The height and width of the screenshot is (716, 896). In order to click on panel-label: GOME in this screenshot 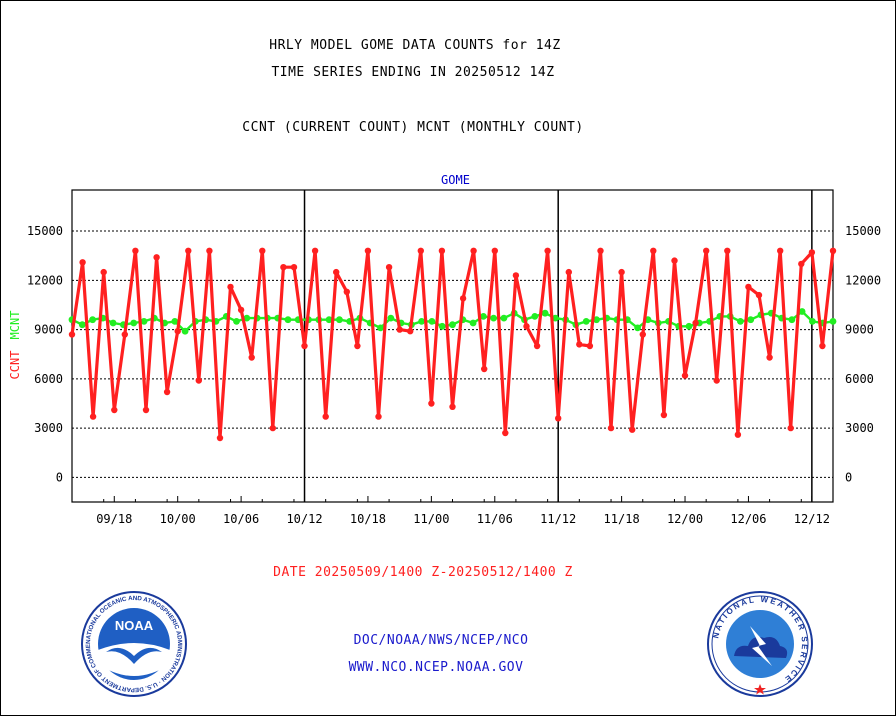, I will do `click(455, 180)`.